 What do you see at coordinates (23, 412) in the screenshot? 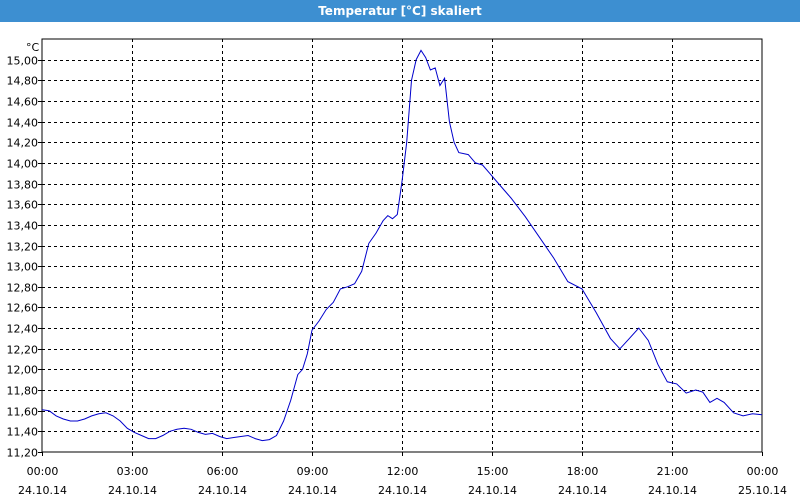
I see `y-tick-label: 11,60` at bounding box center [23, 412].